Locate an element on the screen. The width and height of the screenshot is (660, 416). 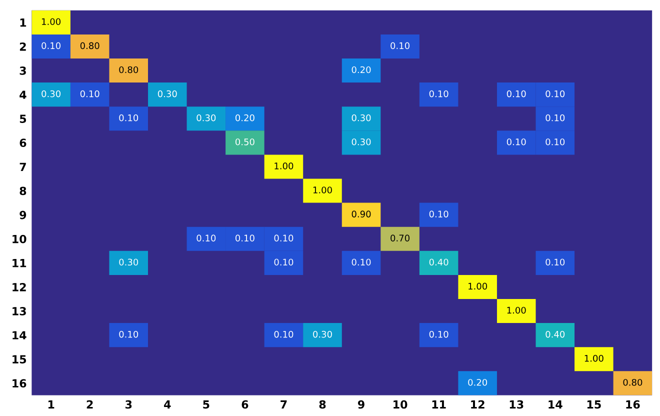
y-tick-label: 15 is located at coordinates (19, 359).